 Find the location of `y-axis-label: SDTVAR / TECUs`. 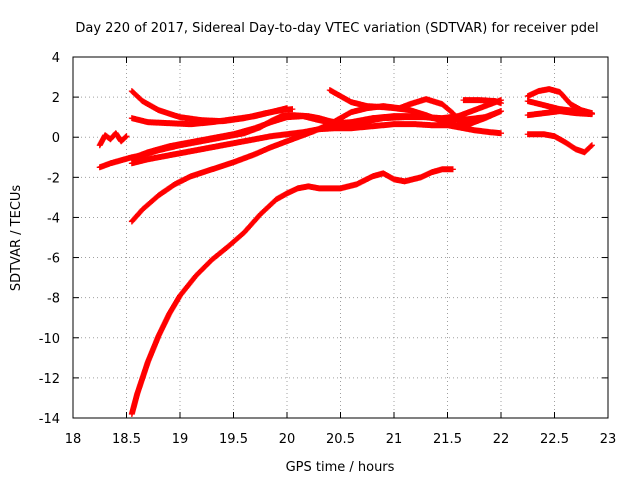

y-axis-label: SDTVAR / TECUs is located at coordinates (16, 238).